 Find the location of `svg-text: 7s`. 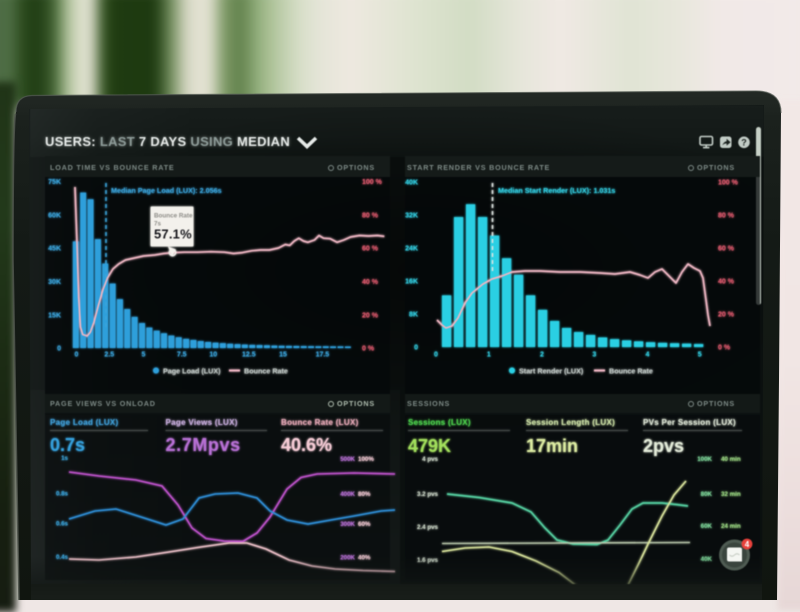

svg-text: 7s is located at coordinates (158, 224).